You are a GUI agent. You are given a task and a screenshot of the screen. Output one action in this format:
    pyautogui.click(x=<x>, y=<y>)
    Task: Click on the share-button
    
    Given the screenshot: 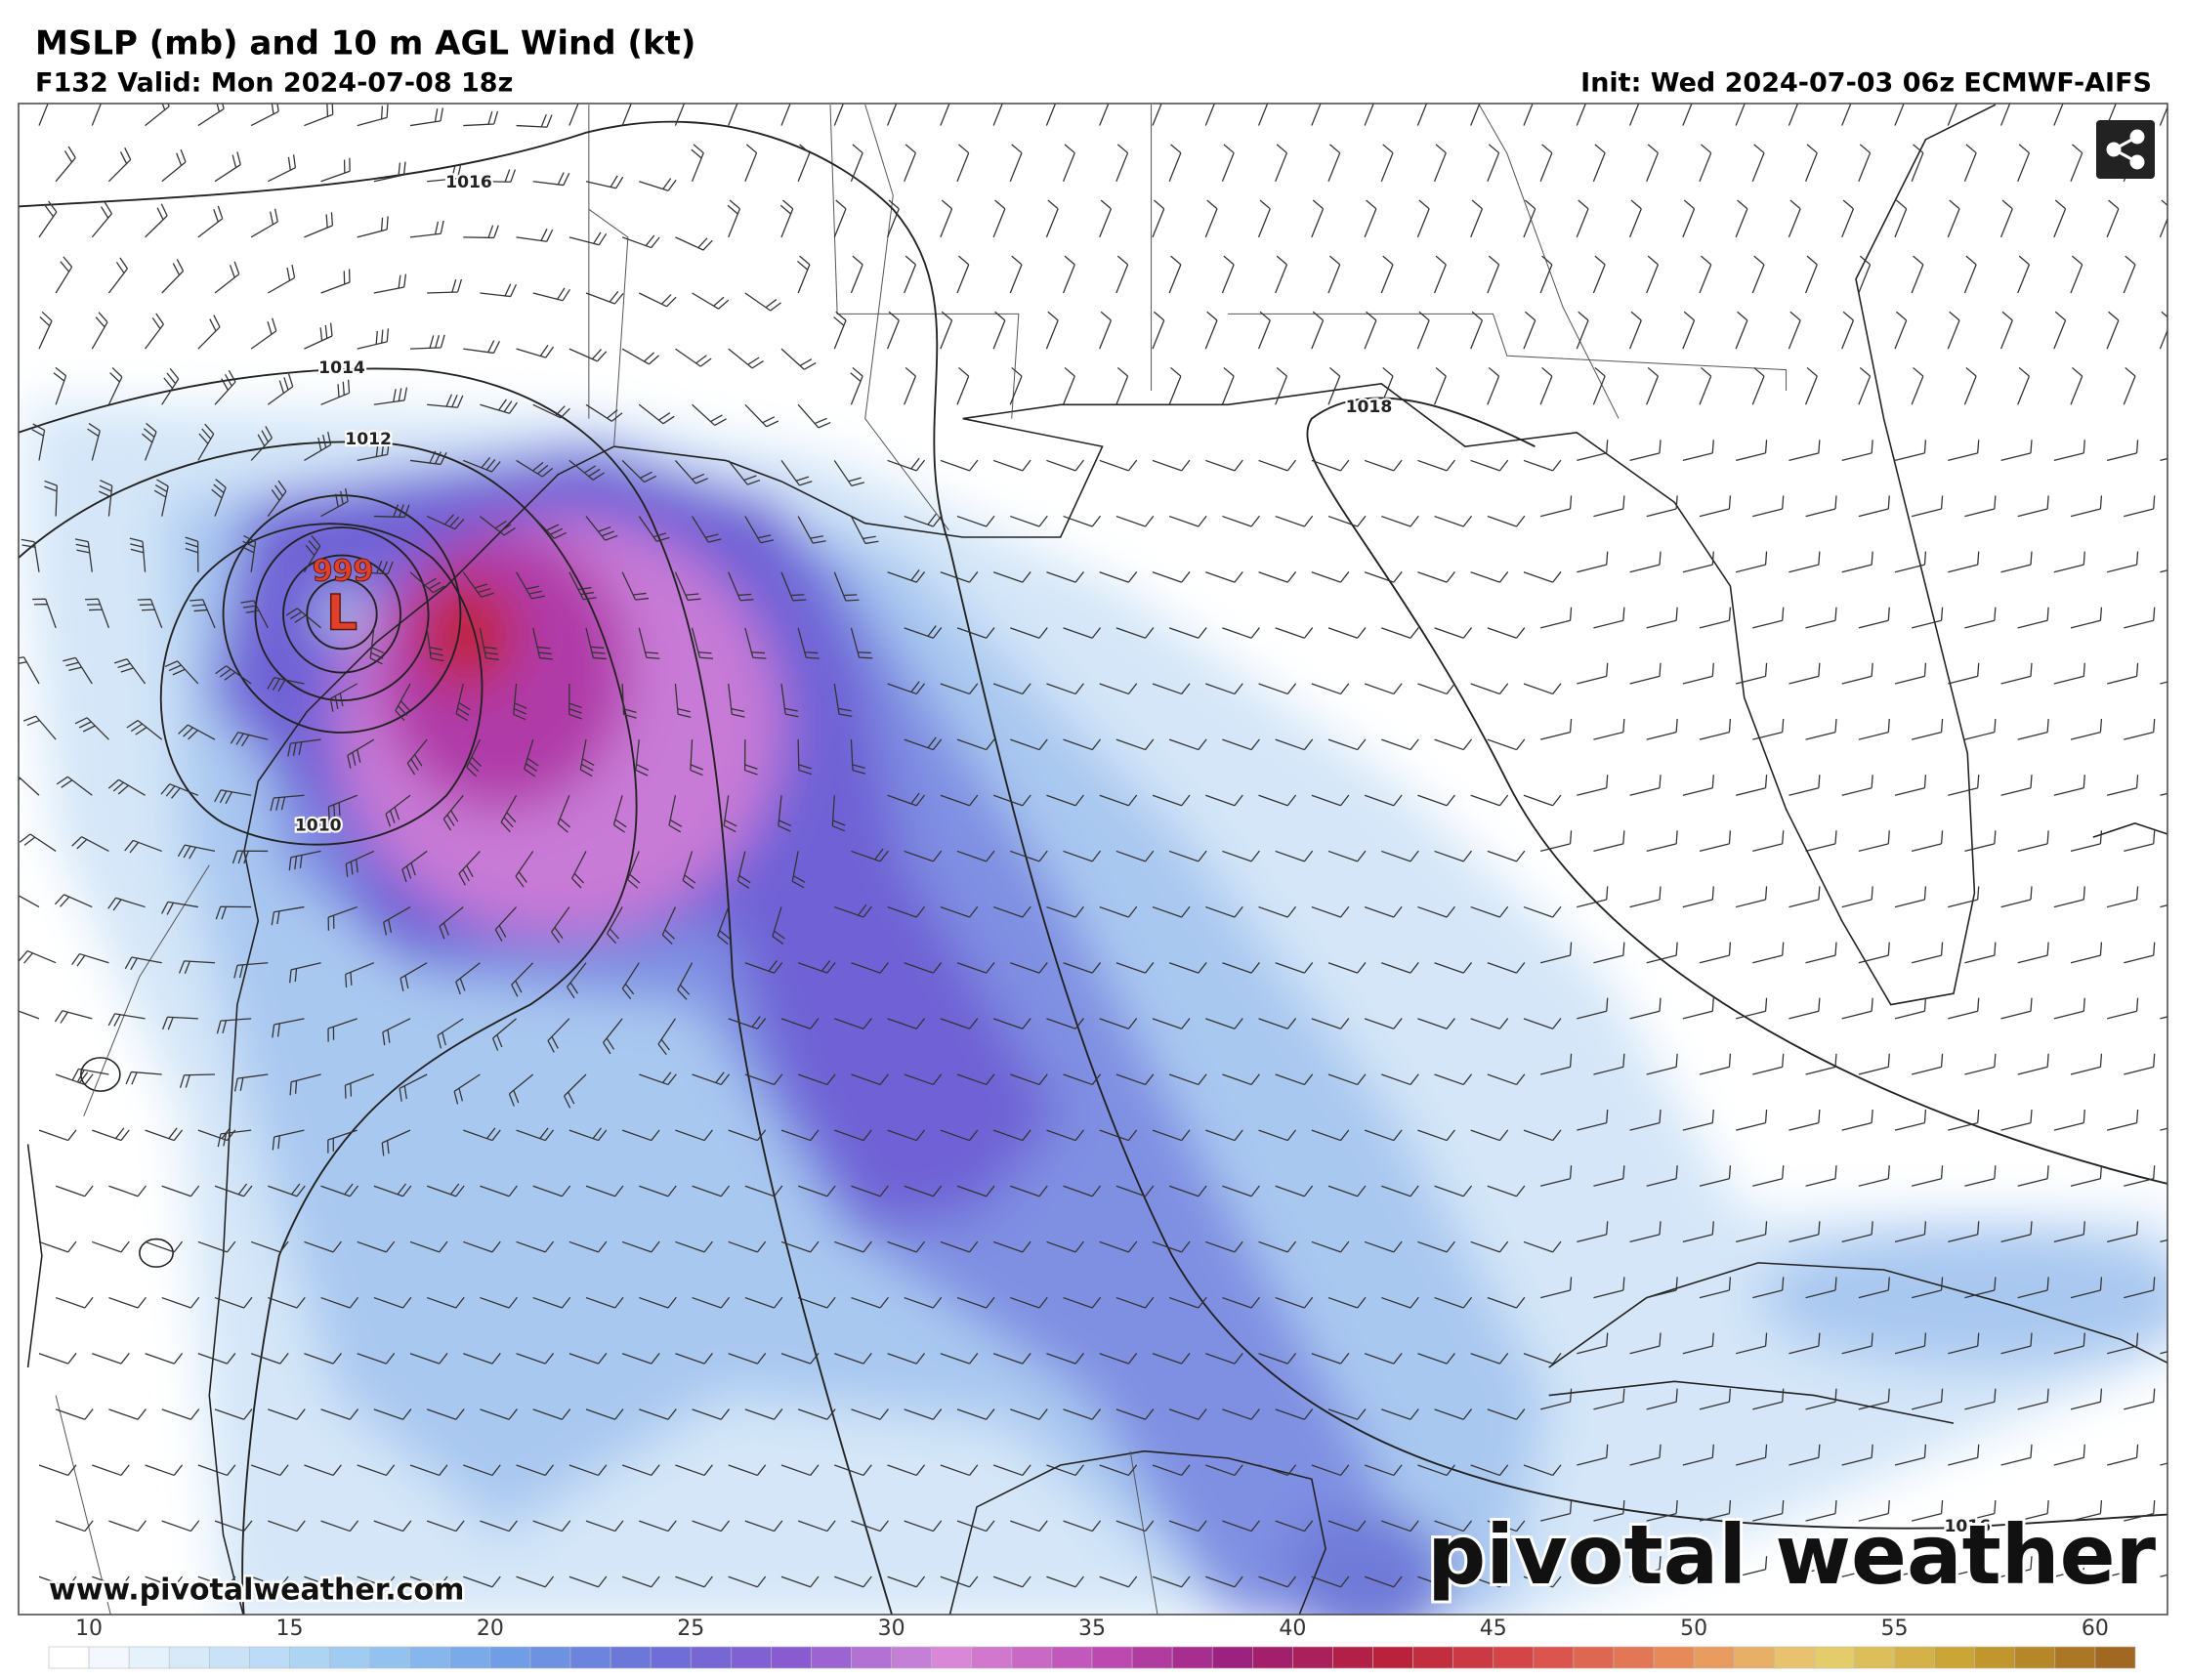 What is the action you would take?
    pyautogui.click(x=2125, y=149)
    